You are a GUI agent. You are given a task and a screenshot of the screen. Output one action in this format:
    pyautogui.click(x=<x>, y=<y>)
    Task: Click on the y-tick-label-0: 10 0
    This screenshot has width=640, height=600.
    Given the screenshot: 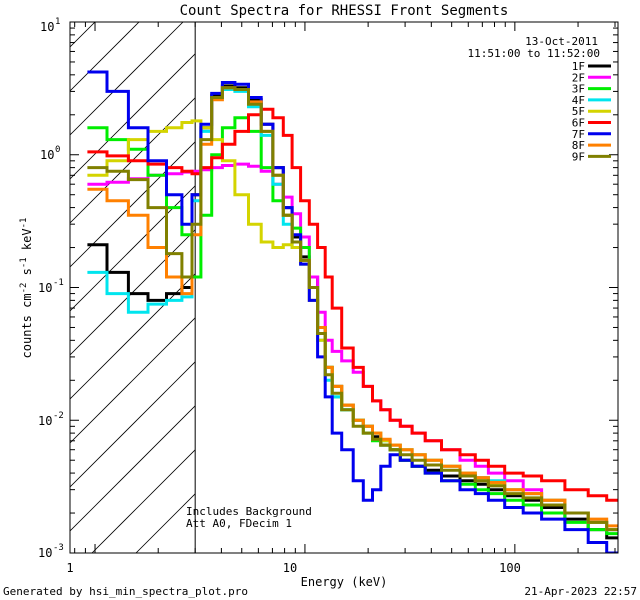 What is the action you would take?
    pyautogui.click(x=50, y=153)
    